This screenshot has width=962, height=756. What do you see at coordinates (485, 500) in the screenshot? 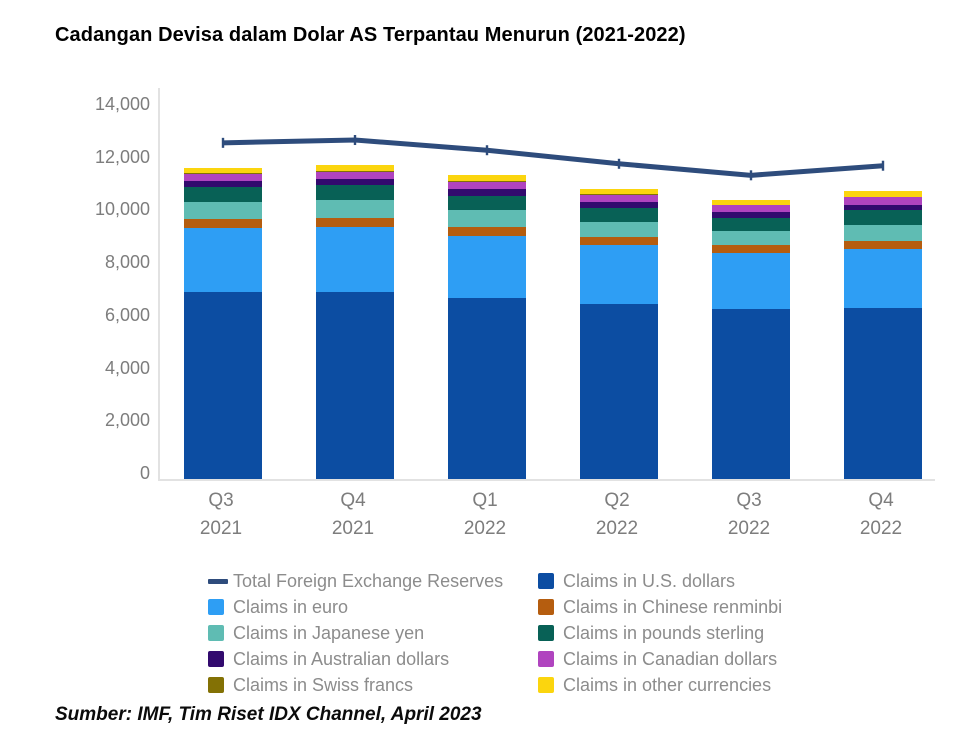
I see `quarter-label: Q1` at bounding box center [485, 500].